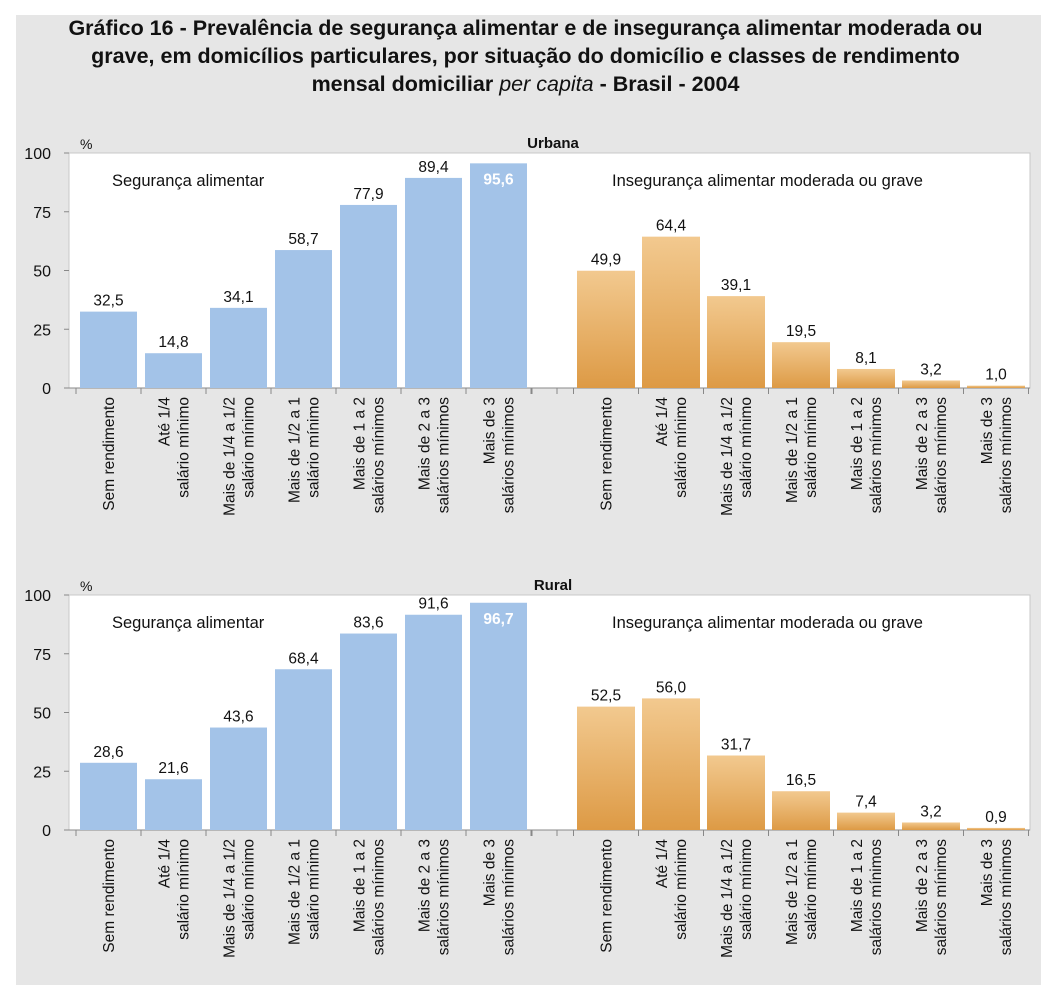  I want to click on bar-value-label: 58,7, so click(303, 239).